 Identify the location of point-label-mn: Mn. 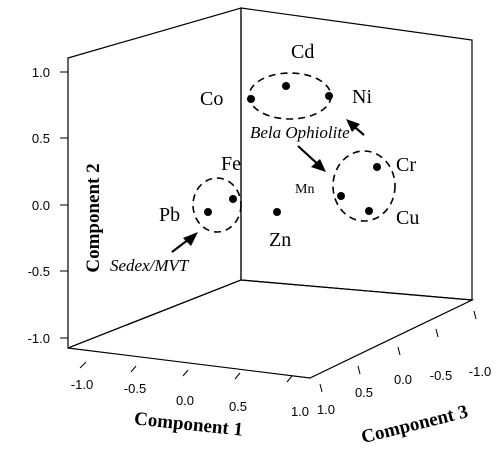
(304, 189).